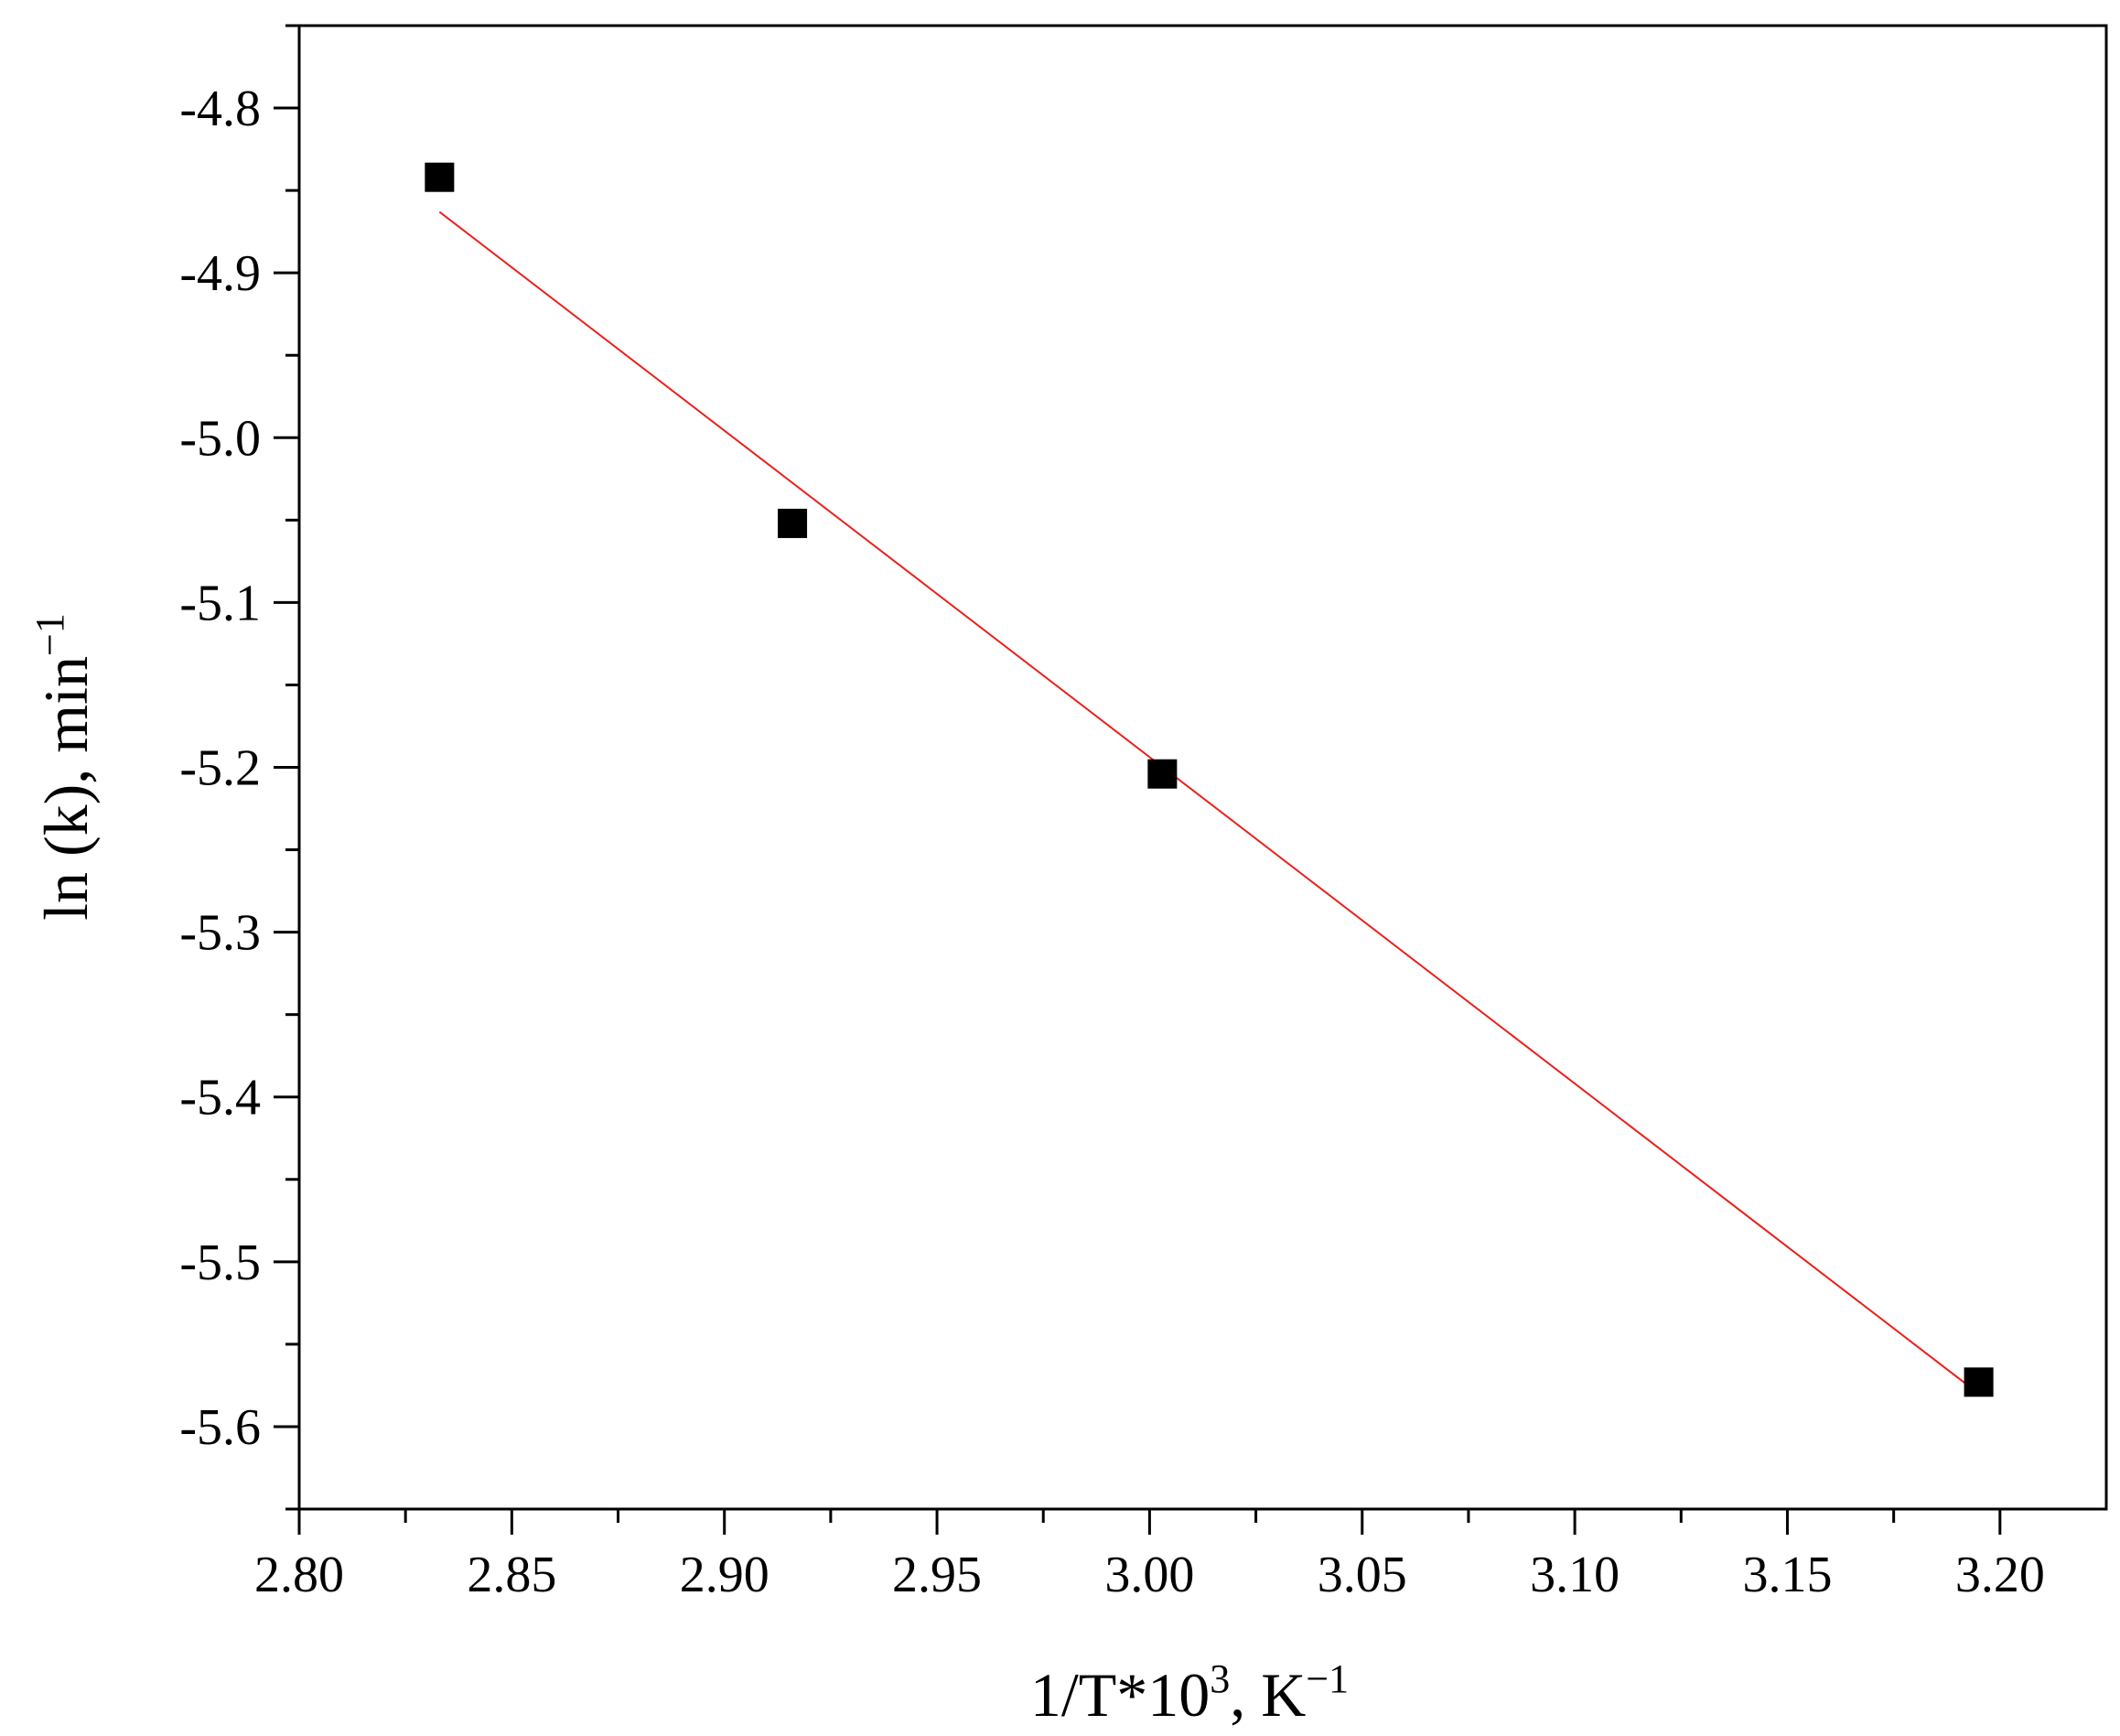 The width and height of the screenshot is (2120, 1736). What do you see at coordinates (220, 1098) in the screenshot?
I see `y-tick-label: -5.4` at bounding box center [220, 1098].